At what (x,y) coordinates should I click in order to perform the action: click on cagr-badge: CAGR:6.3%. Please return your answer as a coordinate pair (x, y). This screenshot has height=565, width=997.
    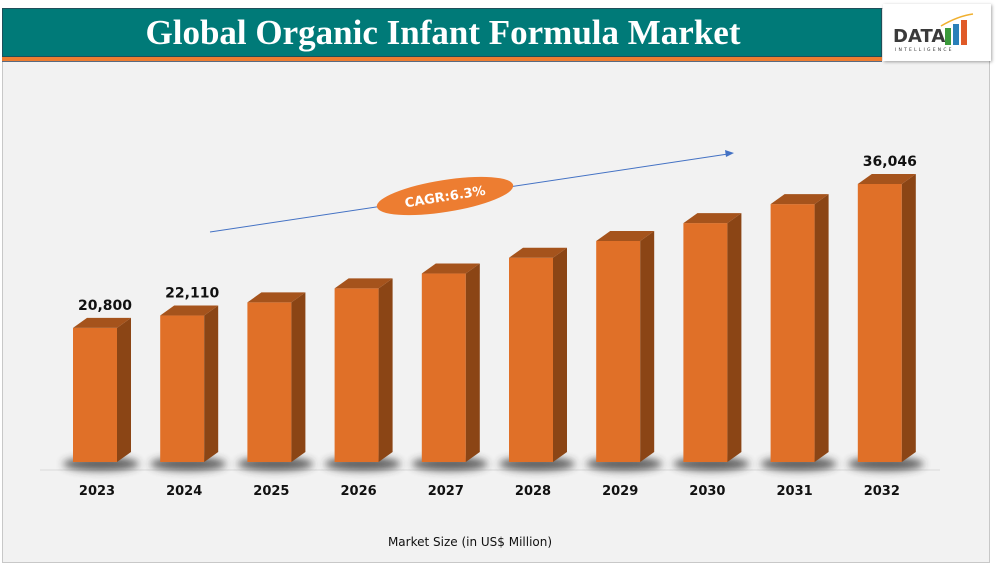
    Looking at the image, I should click on (445, 196).